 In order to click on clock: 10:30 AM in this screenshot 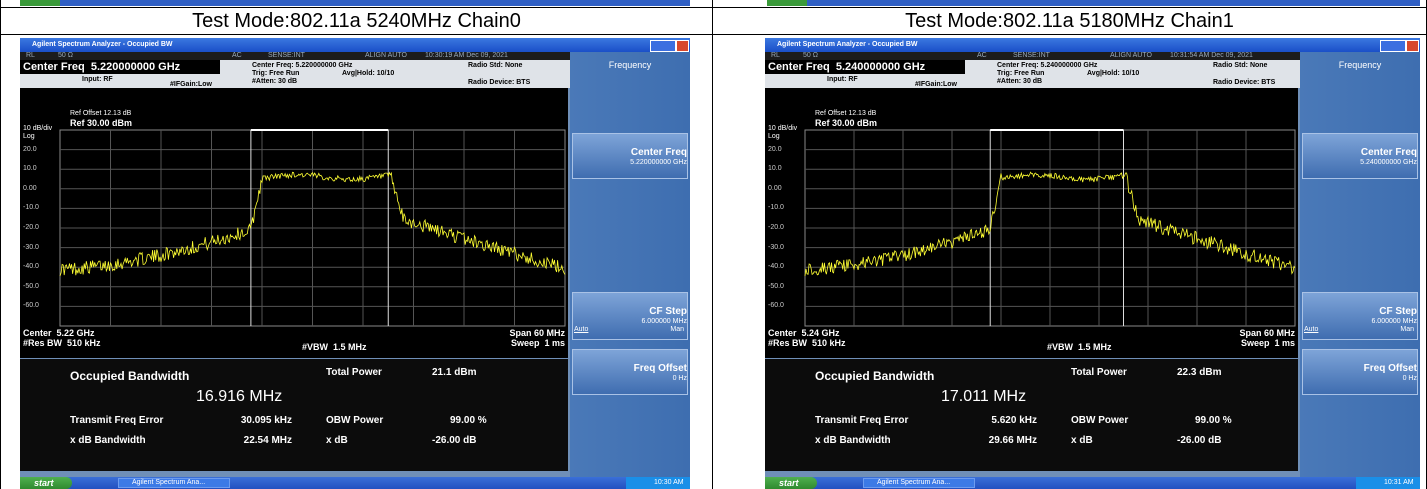, I will do `click(669, 482)`.